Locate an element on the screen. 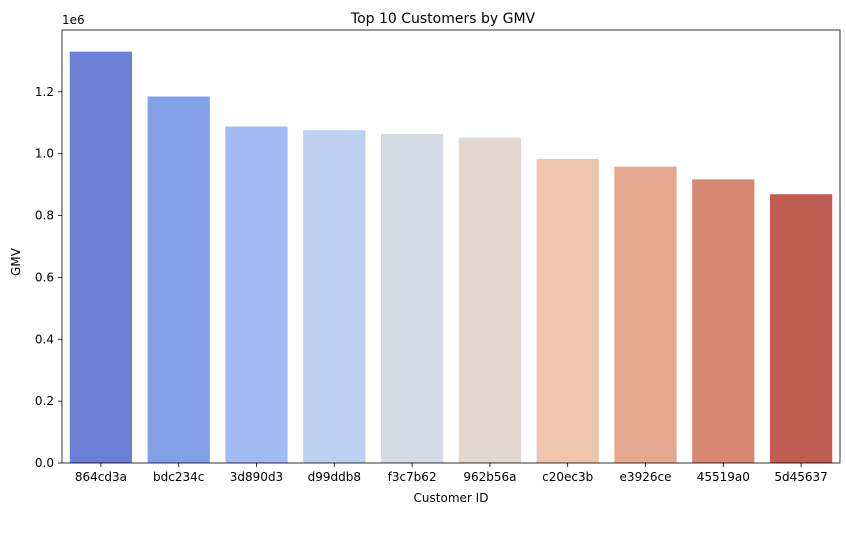  x-tick-label: f3c7b62 is located at coordinates (412, 477).